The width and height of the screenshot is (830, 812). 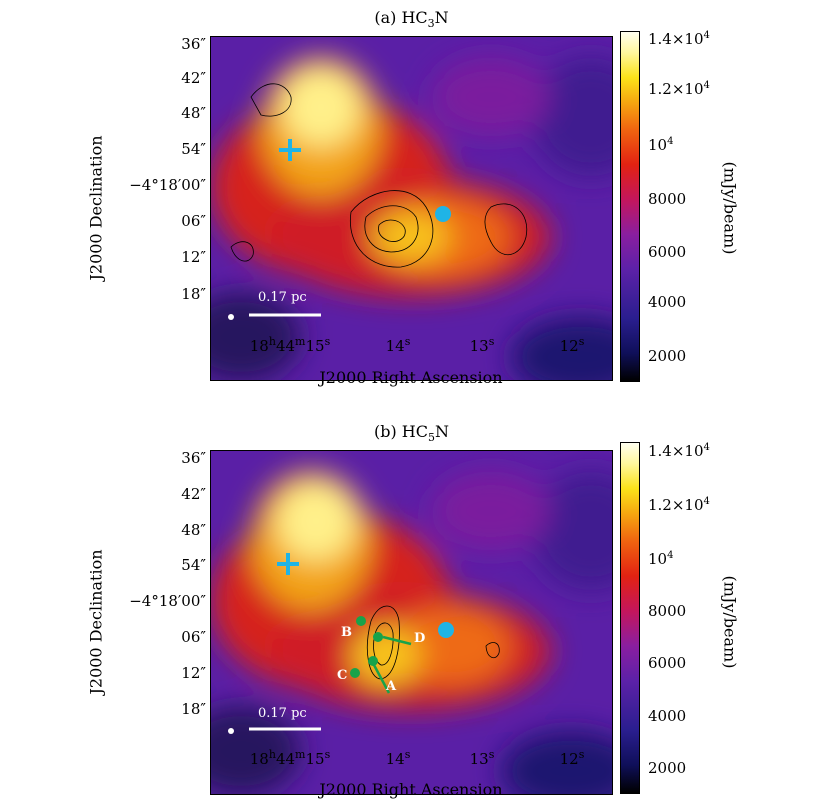 I want to click on core-markers, so click(x=366, y=647).